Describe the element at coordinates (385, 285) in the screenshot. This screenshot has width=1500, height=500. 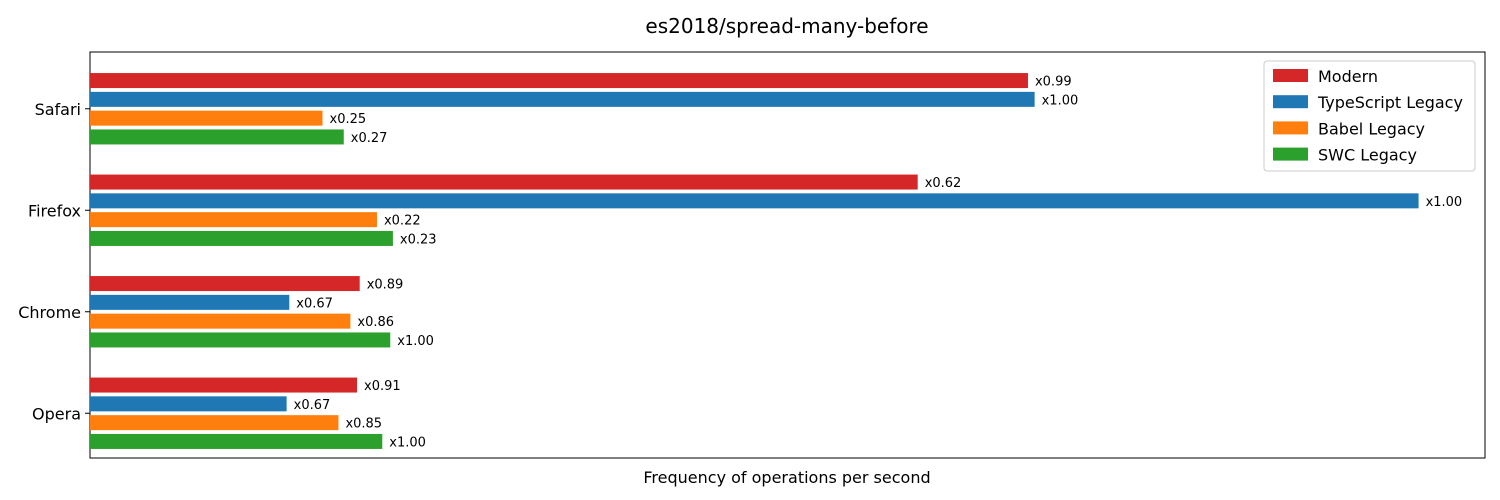
I see `bar-value-label: x0.89` at that location.